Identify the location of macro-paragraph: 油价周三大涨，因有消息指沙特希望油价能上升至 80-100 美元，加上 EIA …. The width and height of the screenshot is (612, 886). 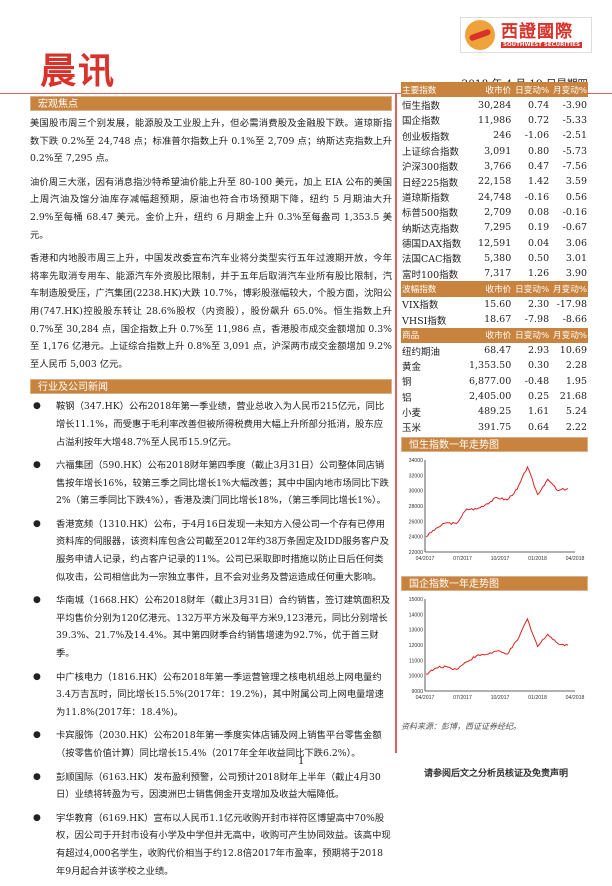
(211, 208).